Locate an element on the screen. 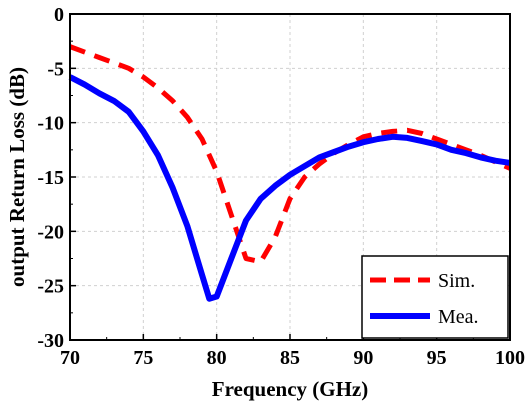 The width and height of the screenshot is (529, 408). x-tick-label: 80 is located at coordinates (217, 358).